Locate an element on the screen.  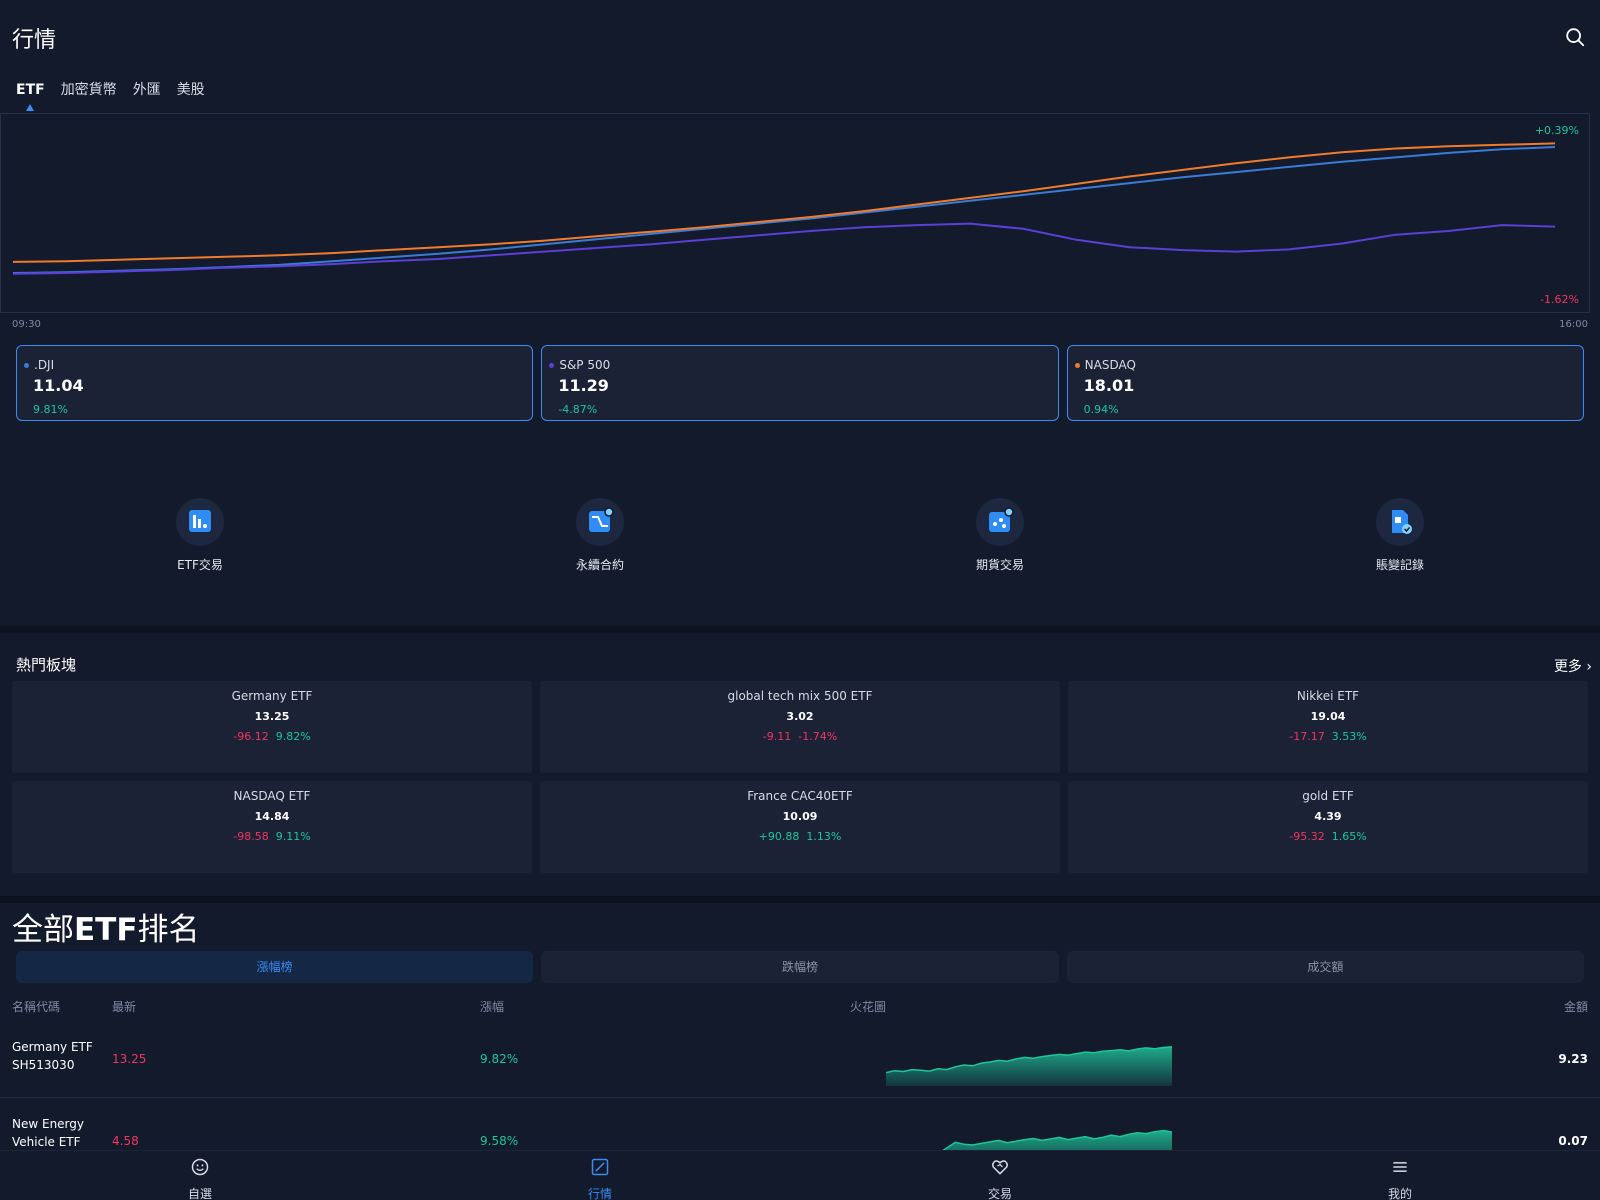
header-spark: 火花圖 is located at coordinates (868, 1007).